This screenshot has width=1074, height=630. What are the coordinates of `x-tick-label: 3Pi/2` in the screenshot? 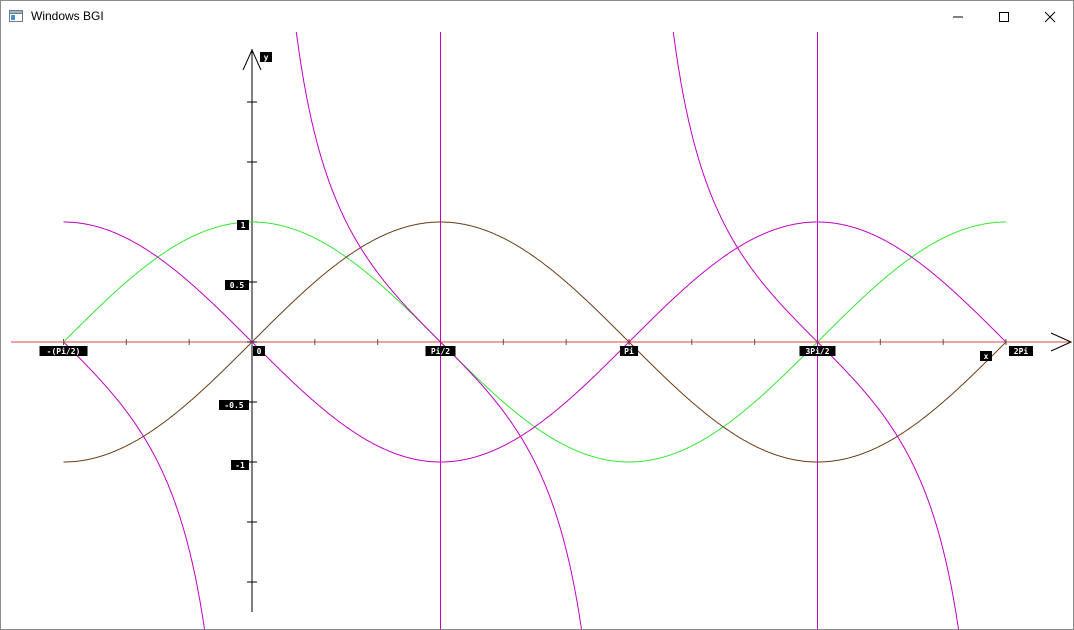 It's located at (817, 351).